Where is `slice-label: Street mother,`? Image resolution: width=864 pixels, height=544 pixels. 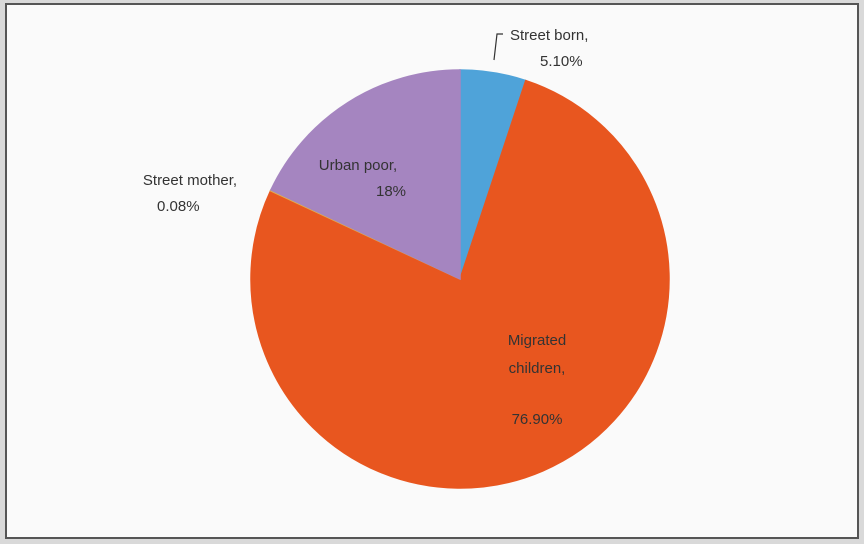
slice-label: Street mother, is located at coordinates (190, 180).